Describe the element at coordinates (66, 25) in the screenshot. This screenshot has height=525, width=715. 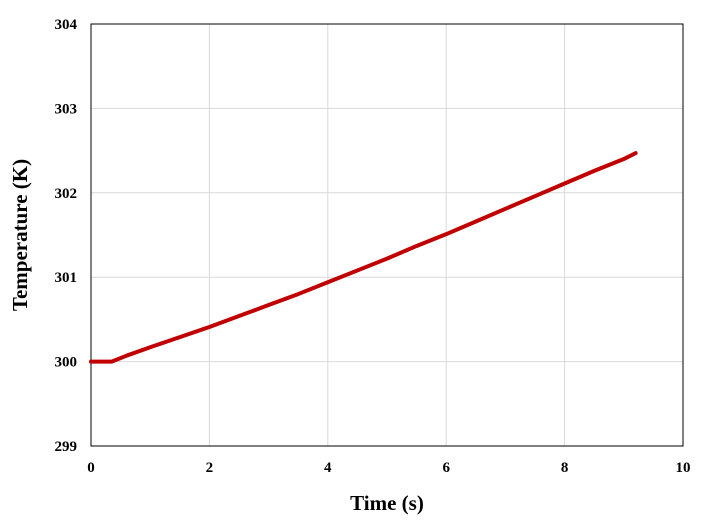
I see `y-tick-label: 304` at that location.